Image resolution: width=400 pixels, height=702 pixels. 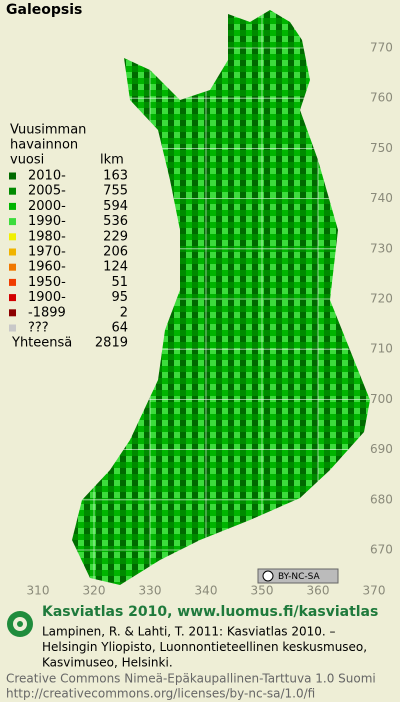 What do you see at coordinates (381, 550) in the screenshot?
I see `north-label: 670` at bounding box center [381, 550].